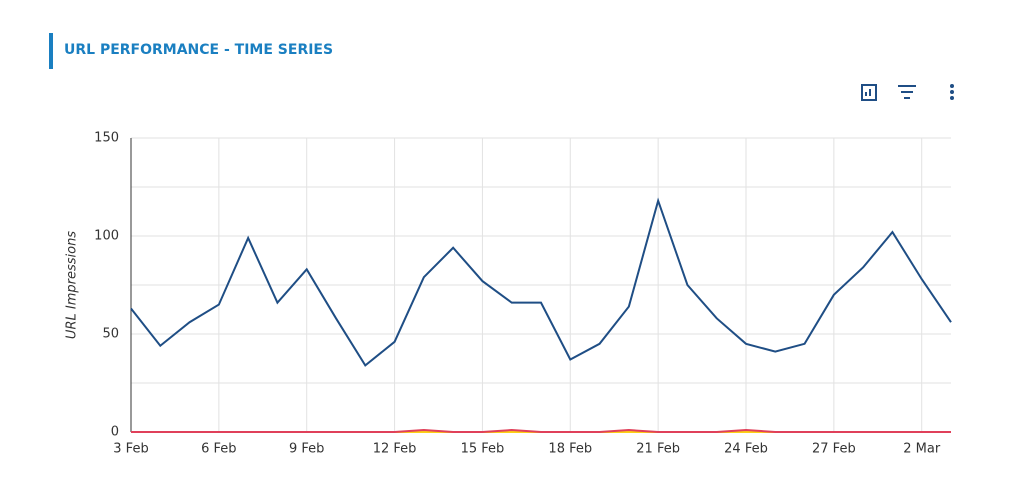 The width and height of the screenshot is (1024, 489). Describe the element at coordinates (922, 449) in the screenshot. I see `x-tick-label: 2 Mar` at that location.